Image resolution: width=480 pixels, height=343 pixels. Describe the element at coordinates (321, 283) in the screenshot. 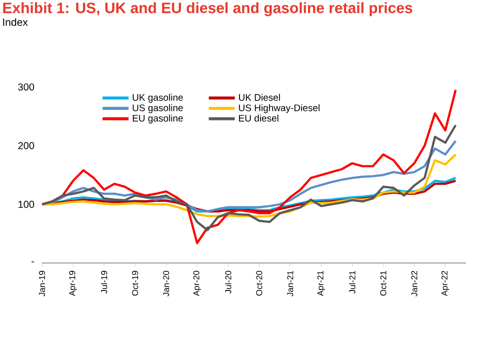

I see `x-tick-label: Apr-21` at that location.